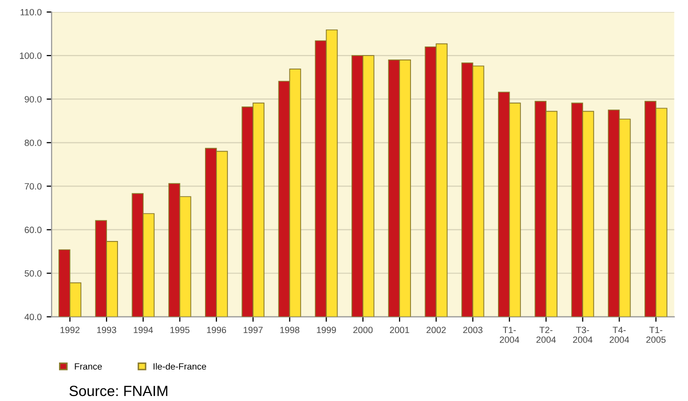 The width and height of the screenshot is (688, 401). I want to click on x-tick-label: 2003, so click(472, 330).